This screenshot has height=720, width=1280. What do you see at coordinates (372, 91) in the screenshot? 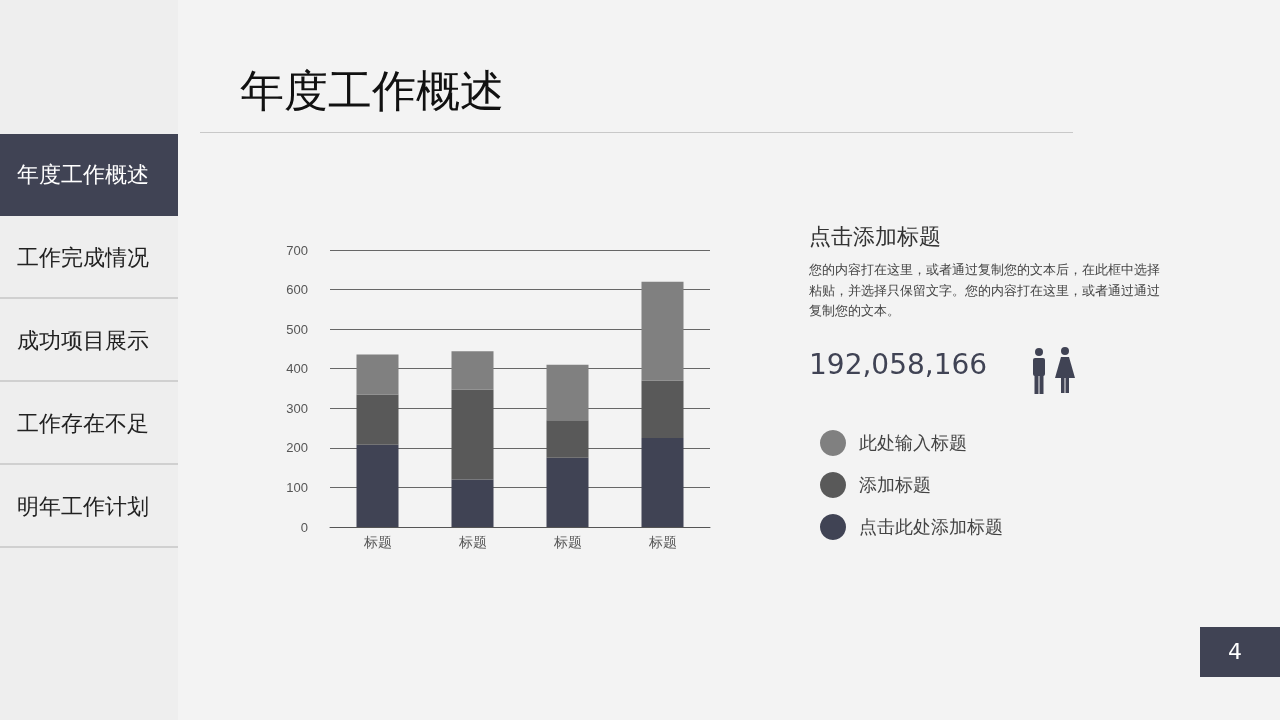
I see `chart-title: 年度工作概述` at bounding box center [372, 91].